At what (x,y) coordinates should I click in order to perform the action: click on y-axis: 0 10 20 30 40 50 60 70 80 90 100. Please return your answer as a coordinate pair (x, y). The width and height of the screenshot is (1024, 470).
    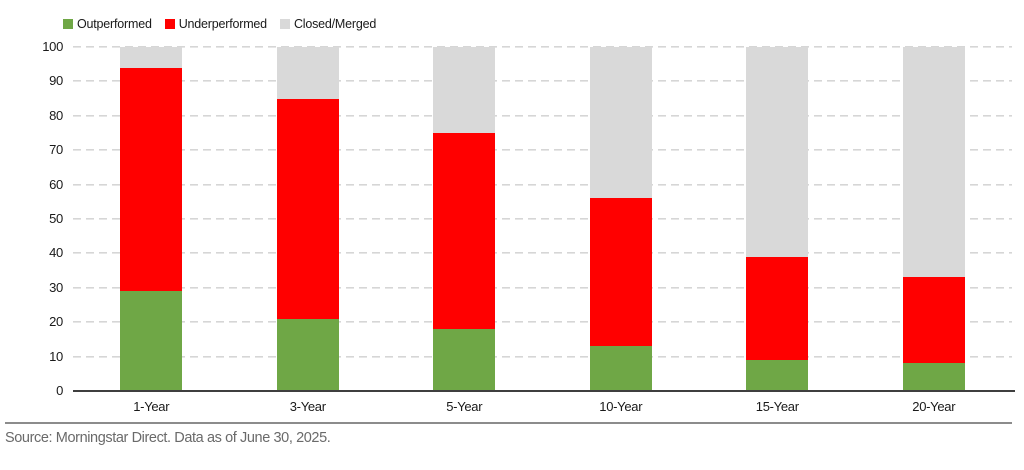
    Looking at the image, I should click on (31, 218).